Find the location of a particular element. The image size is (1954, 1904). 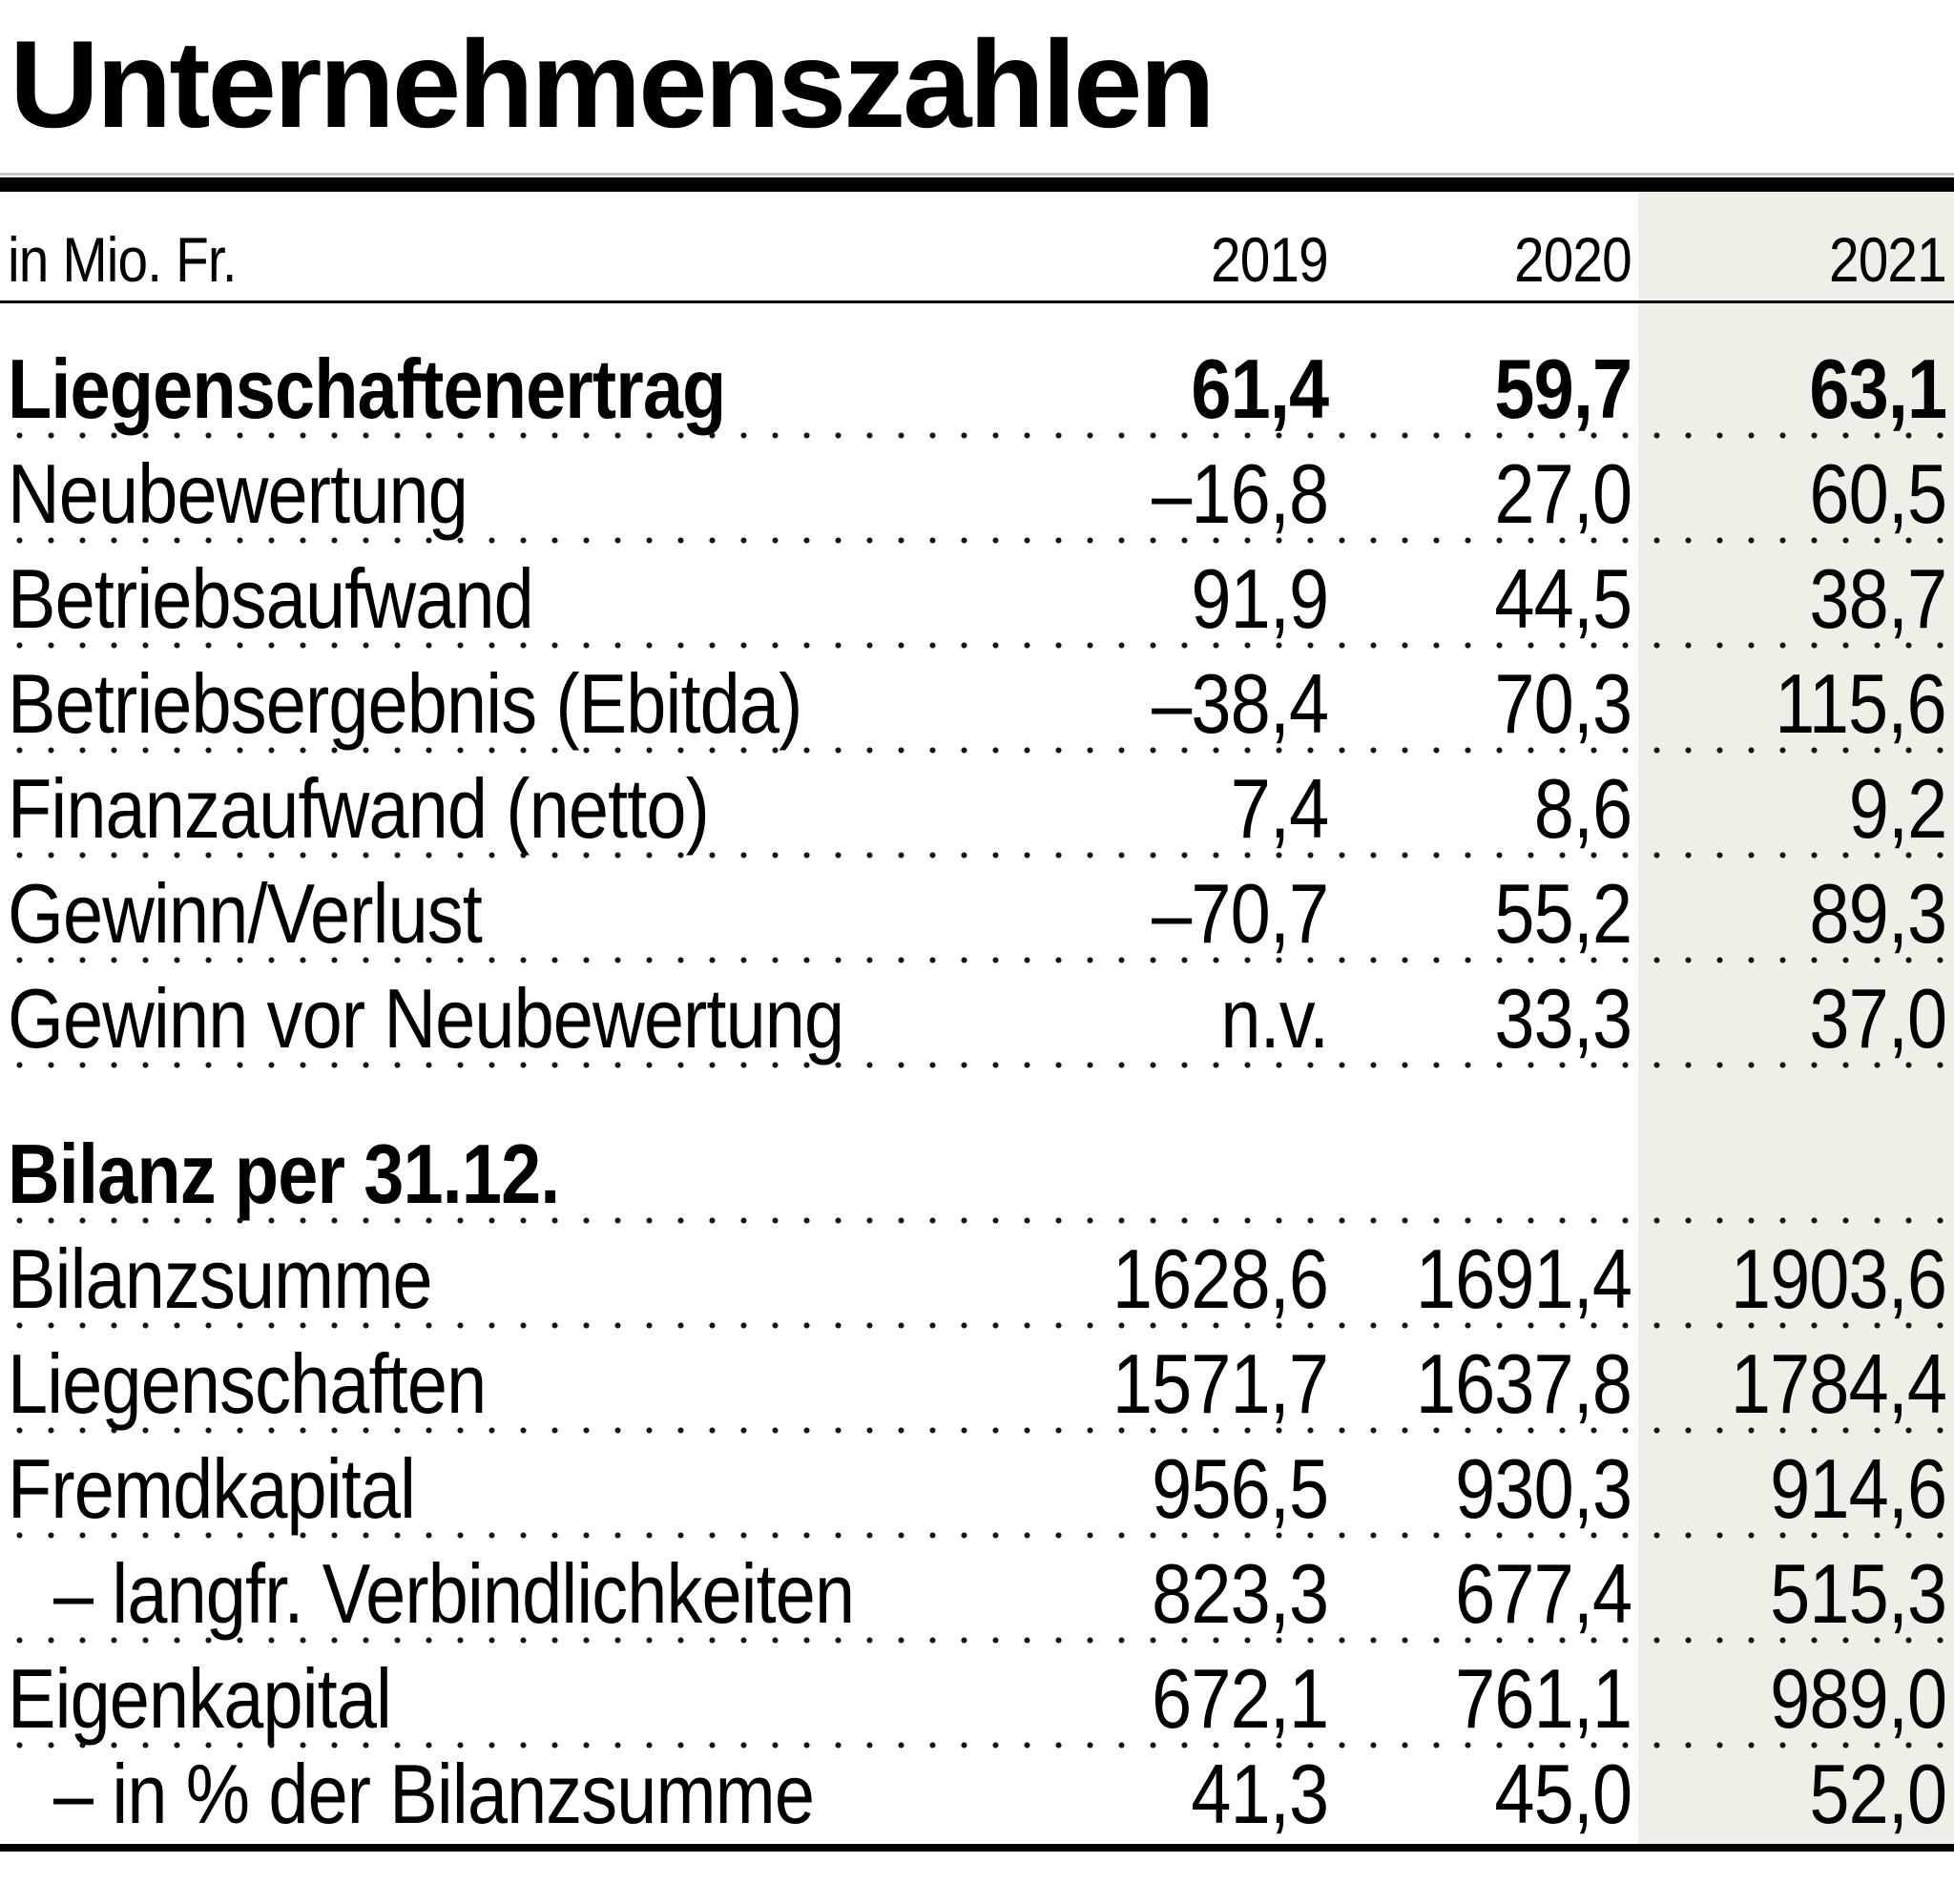

value-2020: 45,0 is located at coordinates (1563, 1793).